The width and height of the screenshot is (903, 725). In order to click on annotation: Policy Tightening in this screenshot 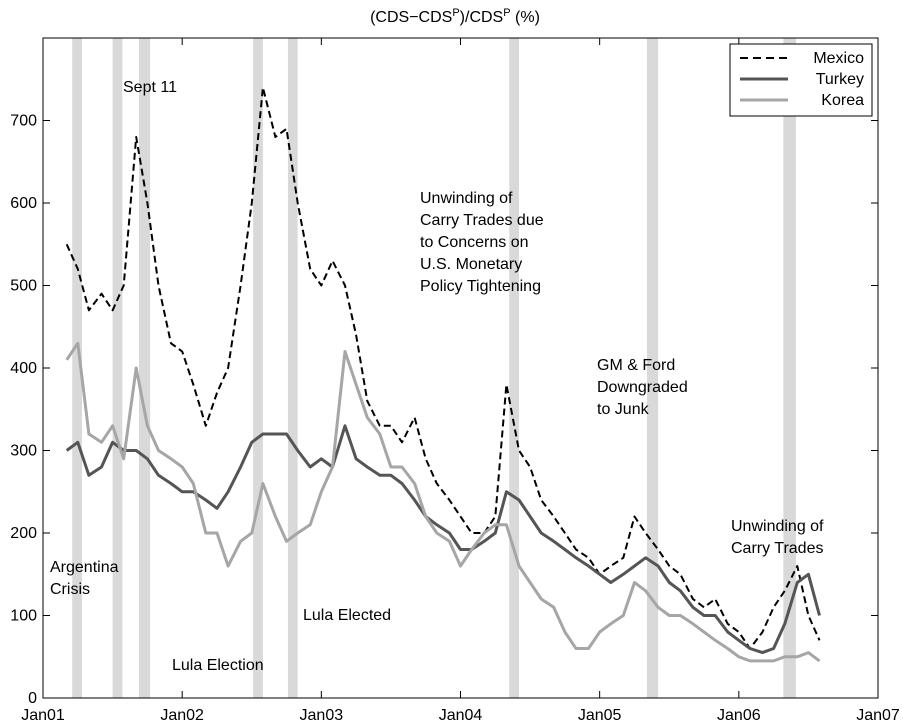, I will do `click(480, 286)`.